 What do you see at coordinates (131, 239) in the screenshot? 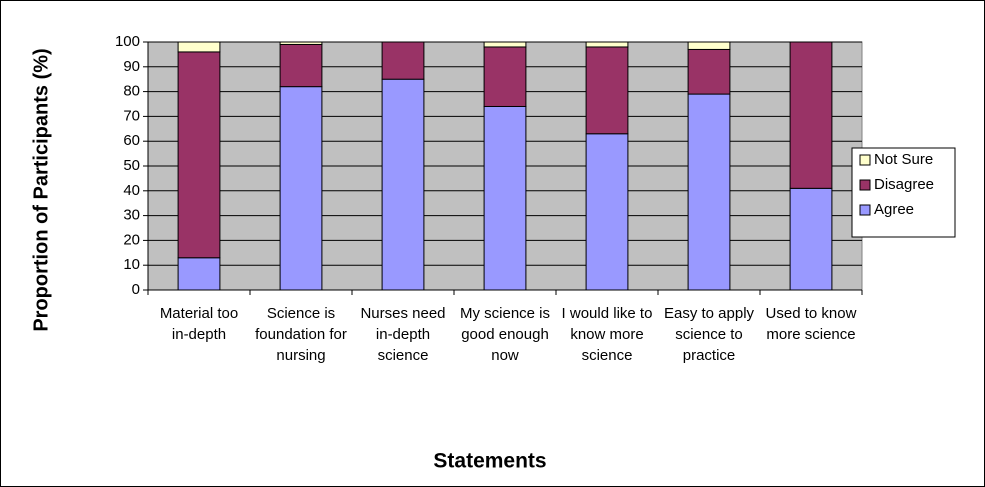
I see `y-tick-label: 20` at bounding box center [131, 239].